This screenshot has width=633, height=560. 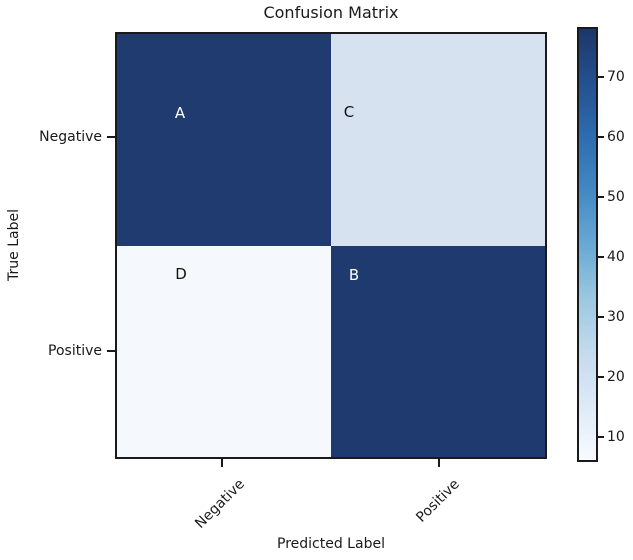 What do you see at coordinates (438, 140) in the screenshot?
I see `cell-false-positive: C` at bounding box center [438, 140].